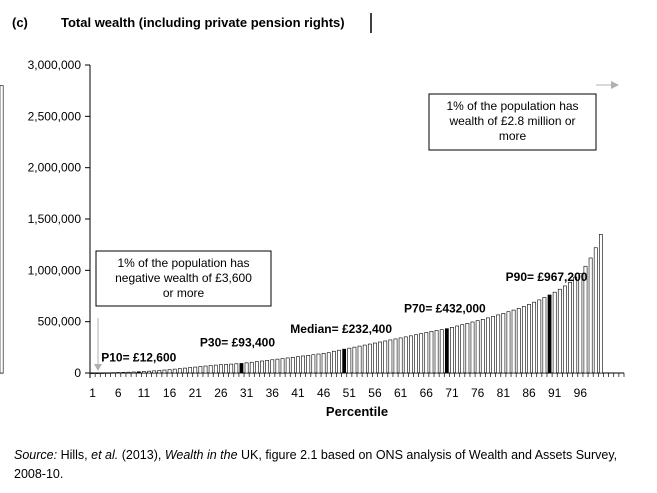  I want to click on bar-p61, so click(400, 355).